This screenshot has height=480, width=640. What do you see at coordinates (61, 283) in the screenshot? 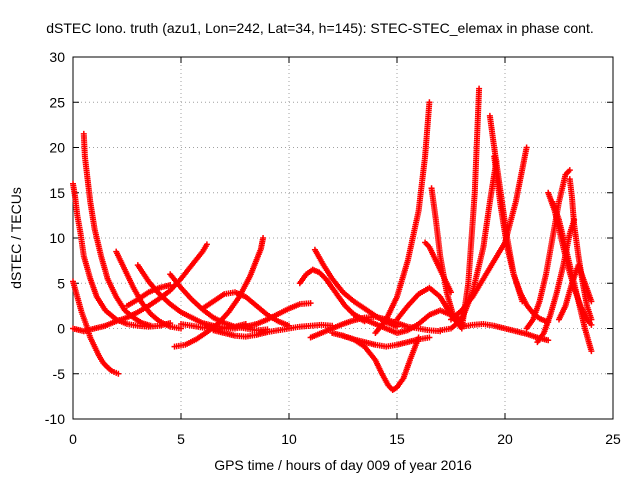
I see `y-tick-label: 5` at bounding box center [61, 283].